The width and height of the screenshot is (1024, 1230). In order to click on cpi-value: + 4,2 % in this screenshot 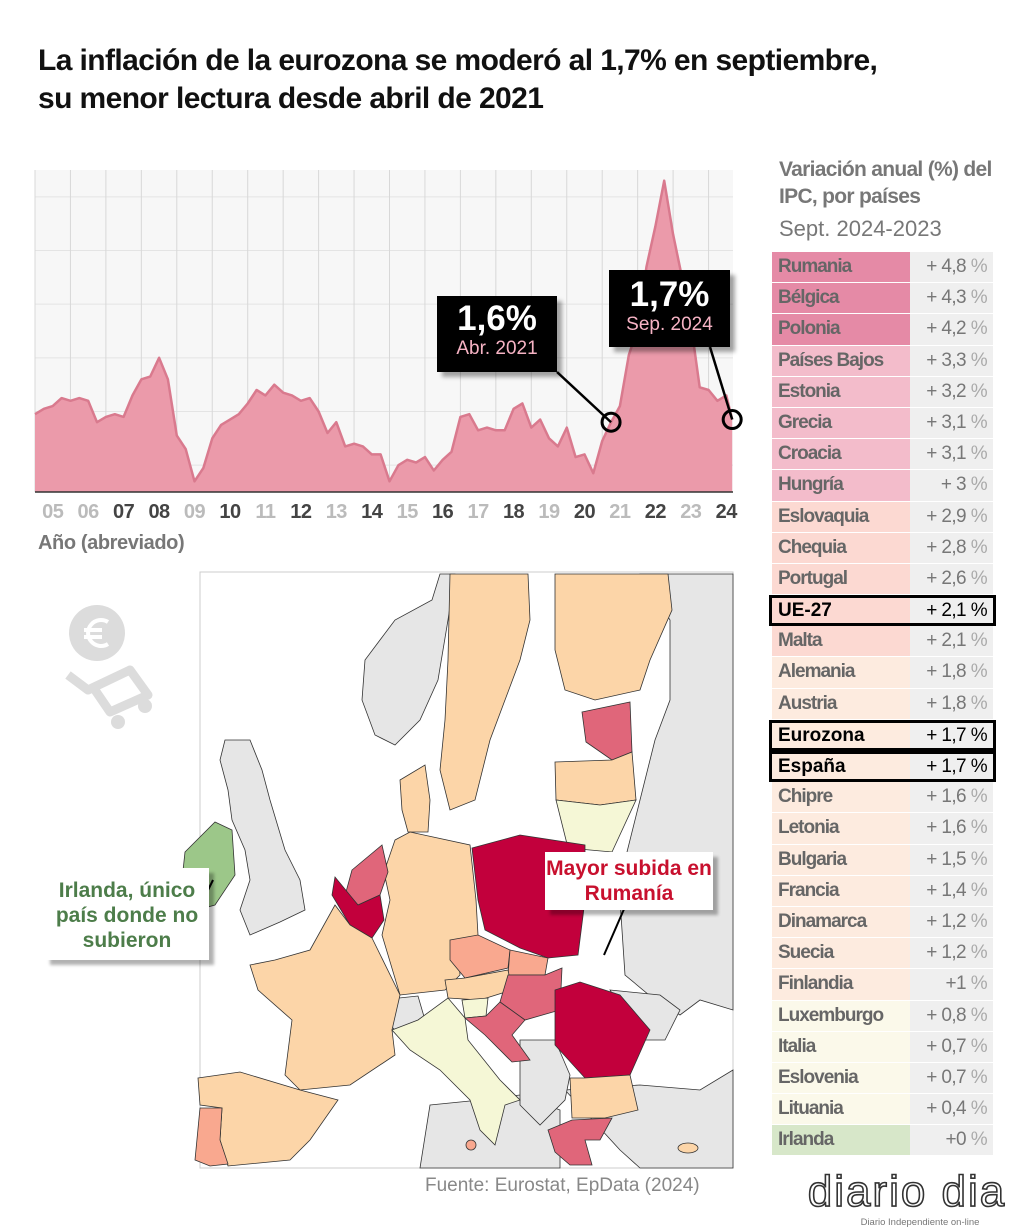, I will do `click(951, 329)`.